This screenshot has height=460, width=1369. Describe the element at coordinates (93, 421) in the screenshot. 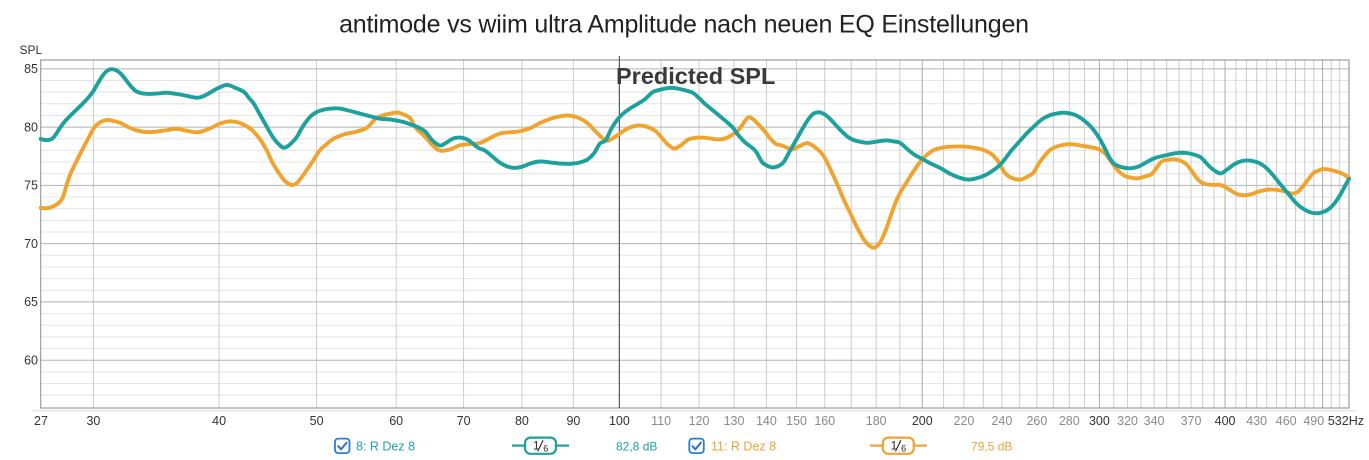

I see `svg-text: 30` at that location.